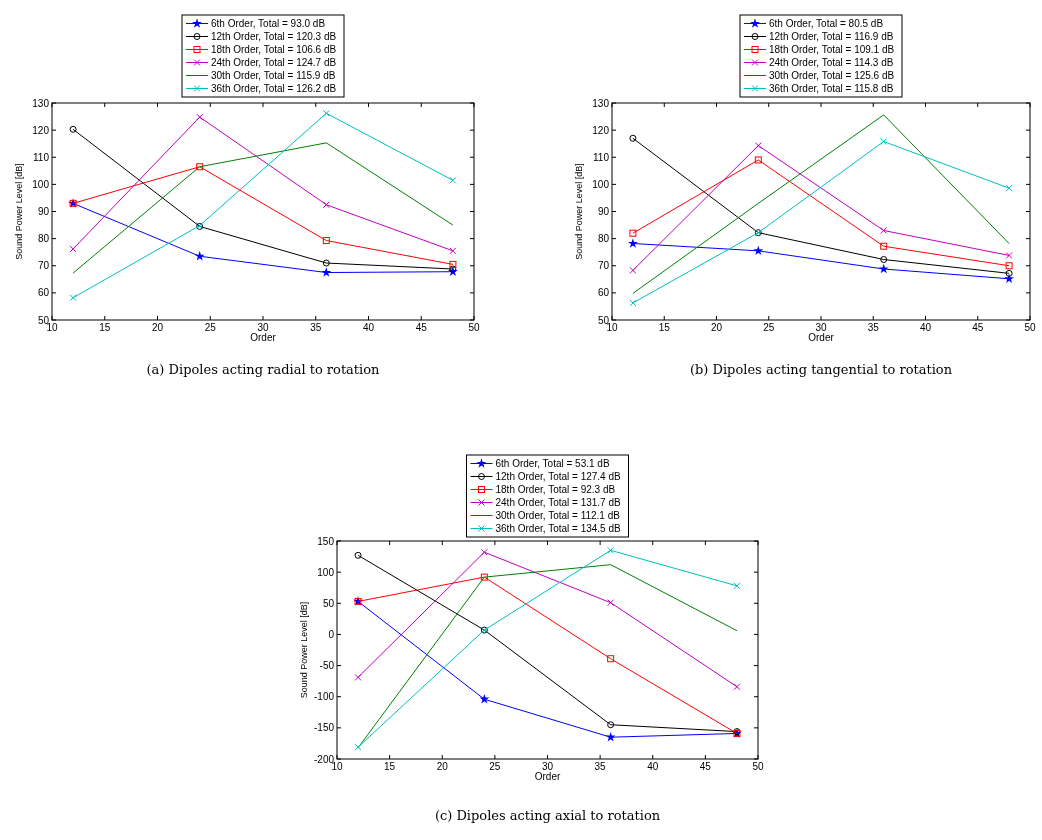 This screenshot has height=840, width=1042. Describe the element at coordinates (555, 489) in the screenshot. I see `legend-label: 18th Order, Total = 92.3 dB` at that location.